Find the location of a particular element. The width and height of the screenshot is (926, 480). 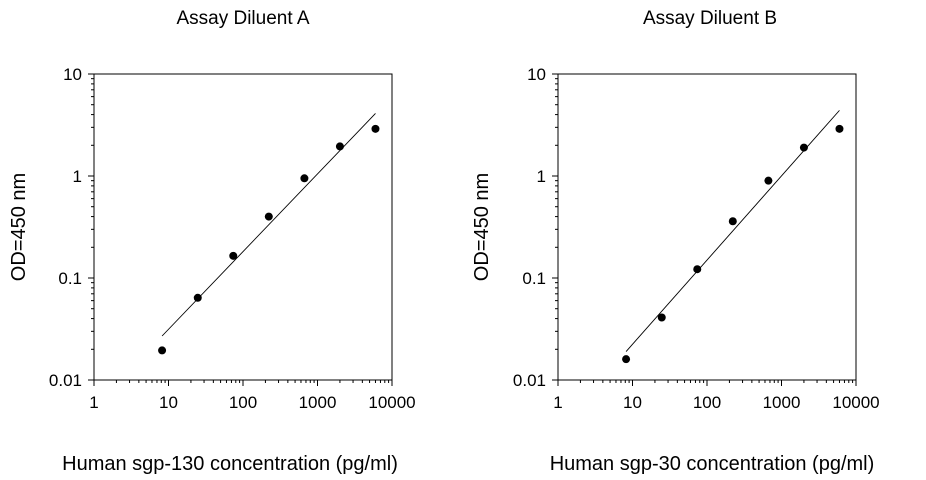

chart-left-y-tick-label: 0.01 is located at coordinates (65, 380).